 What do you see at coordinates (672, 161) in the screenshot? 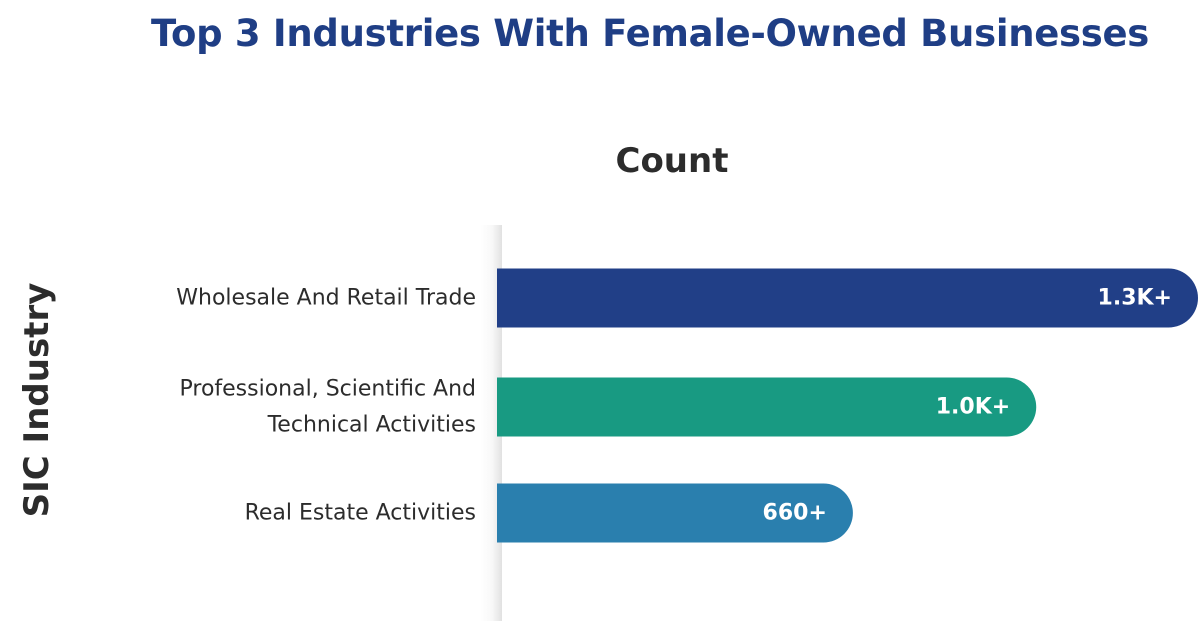
I see `x-axis-label: Count` at bounding box center [672, 161].